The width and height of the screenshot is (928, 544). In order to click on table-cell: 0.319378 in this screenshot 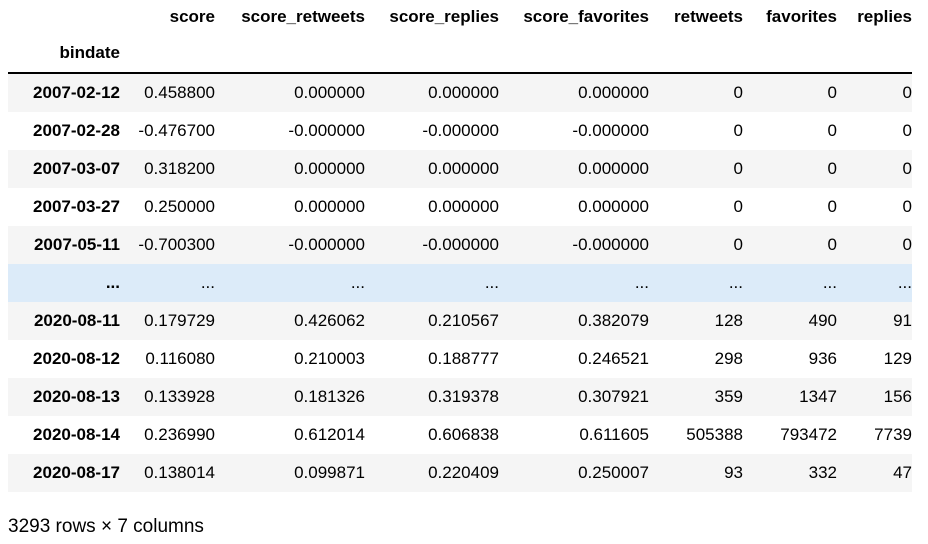, I will do `click(463, 396)`.